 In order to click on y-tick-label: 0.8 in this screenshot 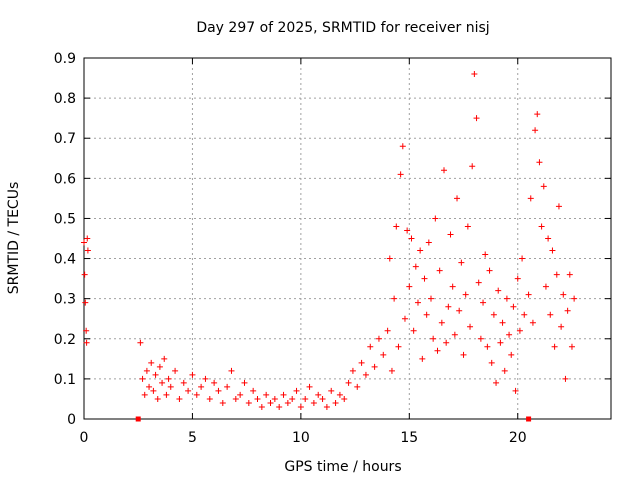, I will do `click(65, 99)`.